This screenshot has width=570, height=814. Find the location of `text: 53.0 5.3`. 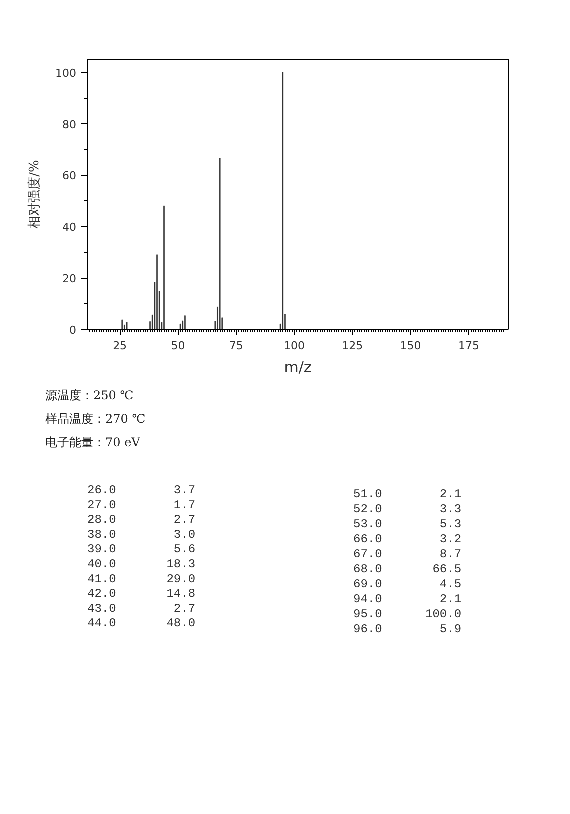

text: 53.0 5.3 is located at coordinates (408, 525).